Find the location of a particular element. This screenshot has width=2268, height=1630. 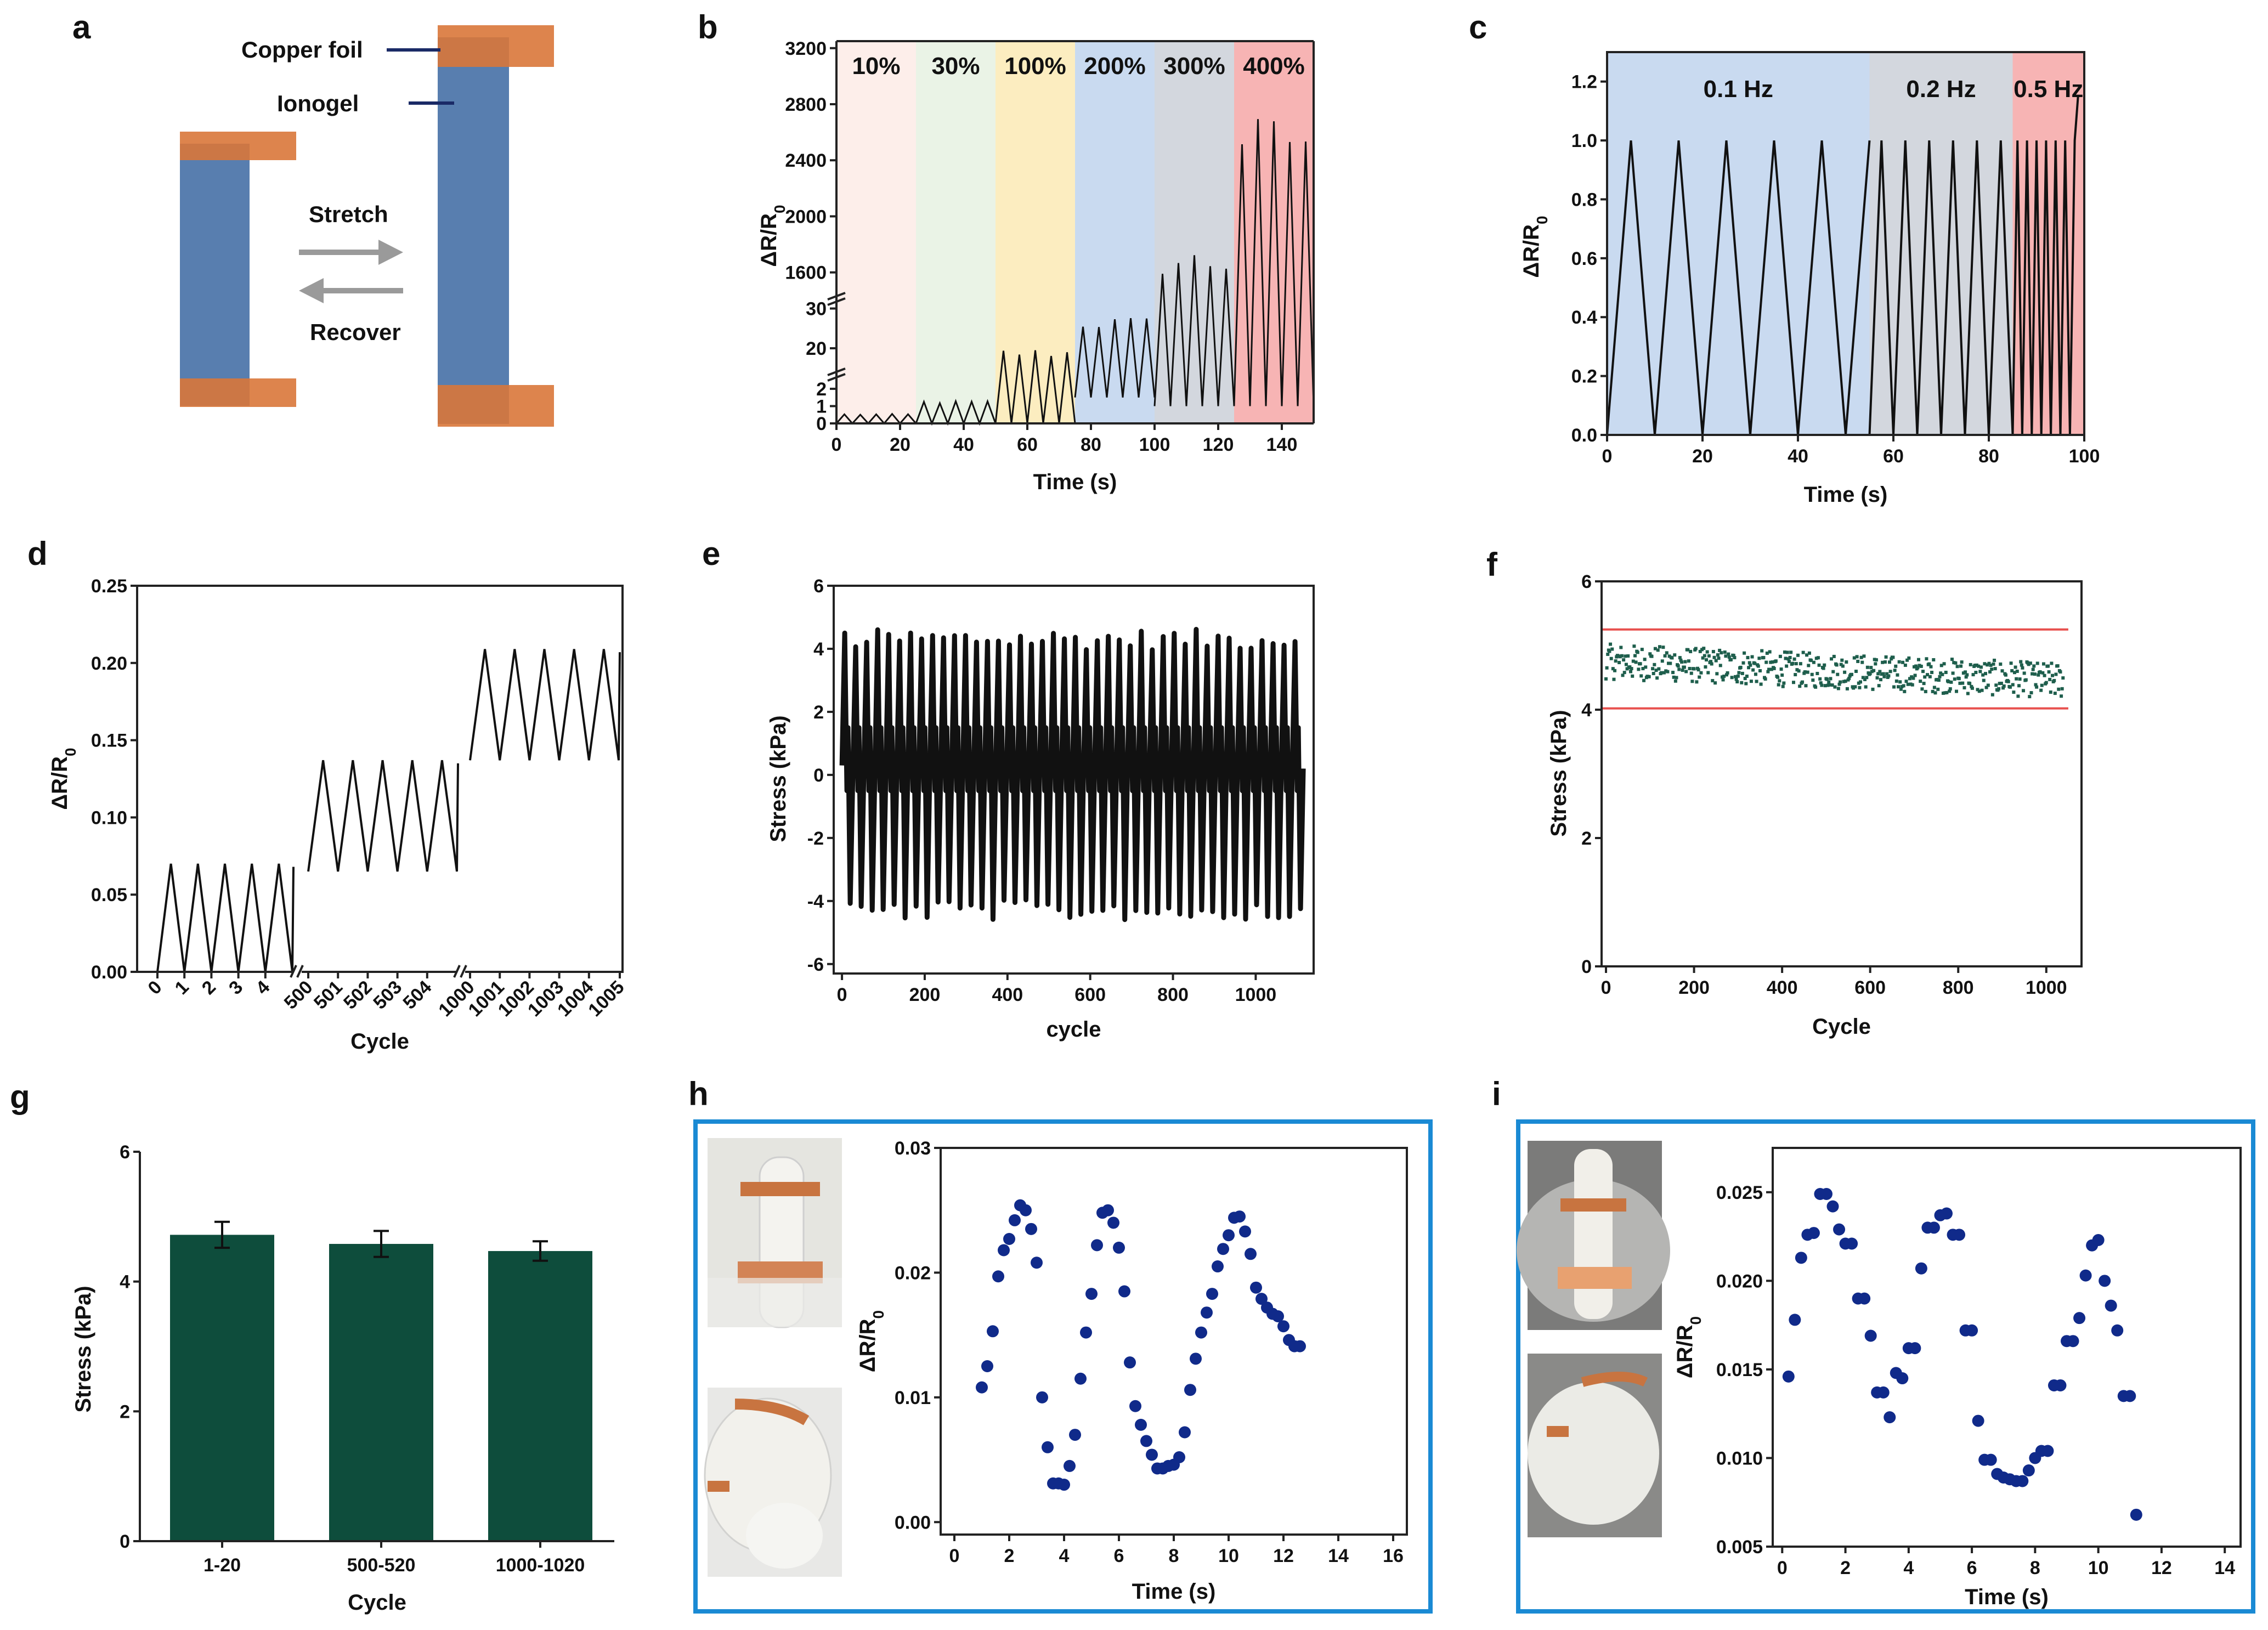

c-ytick-label-4: 0.8 is located at coordinates (1584, 199).